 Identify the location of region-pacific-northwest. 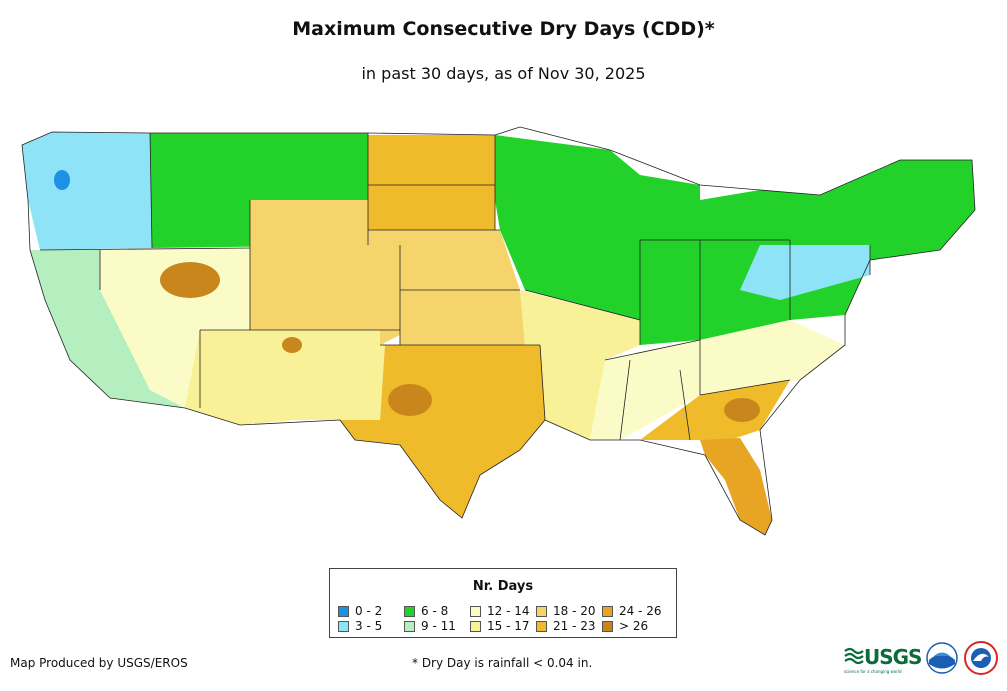
(87, 191).